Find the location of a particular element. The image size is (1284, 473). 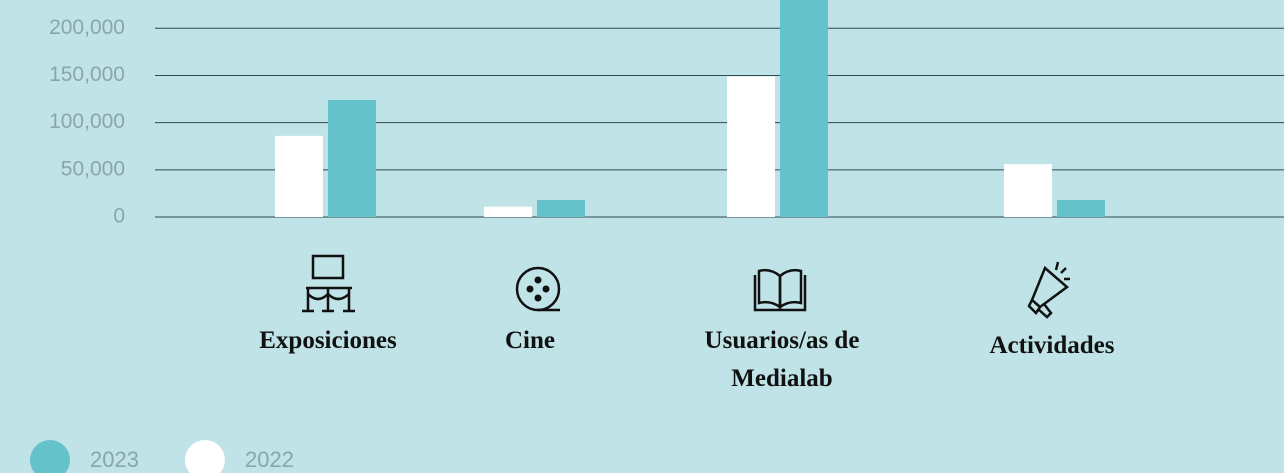

legend: 2023 2022 is located at coordinates (162, 456).